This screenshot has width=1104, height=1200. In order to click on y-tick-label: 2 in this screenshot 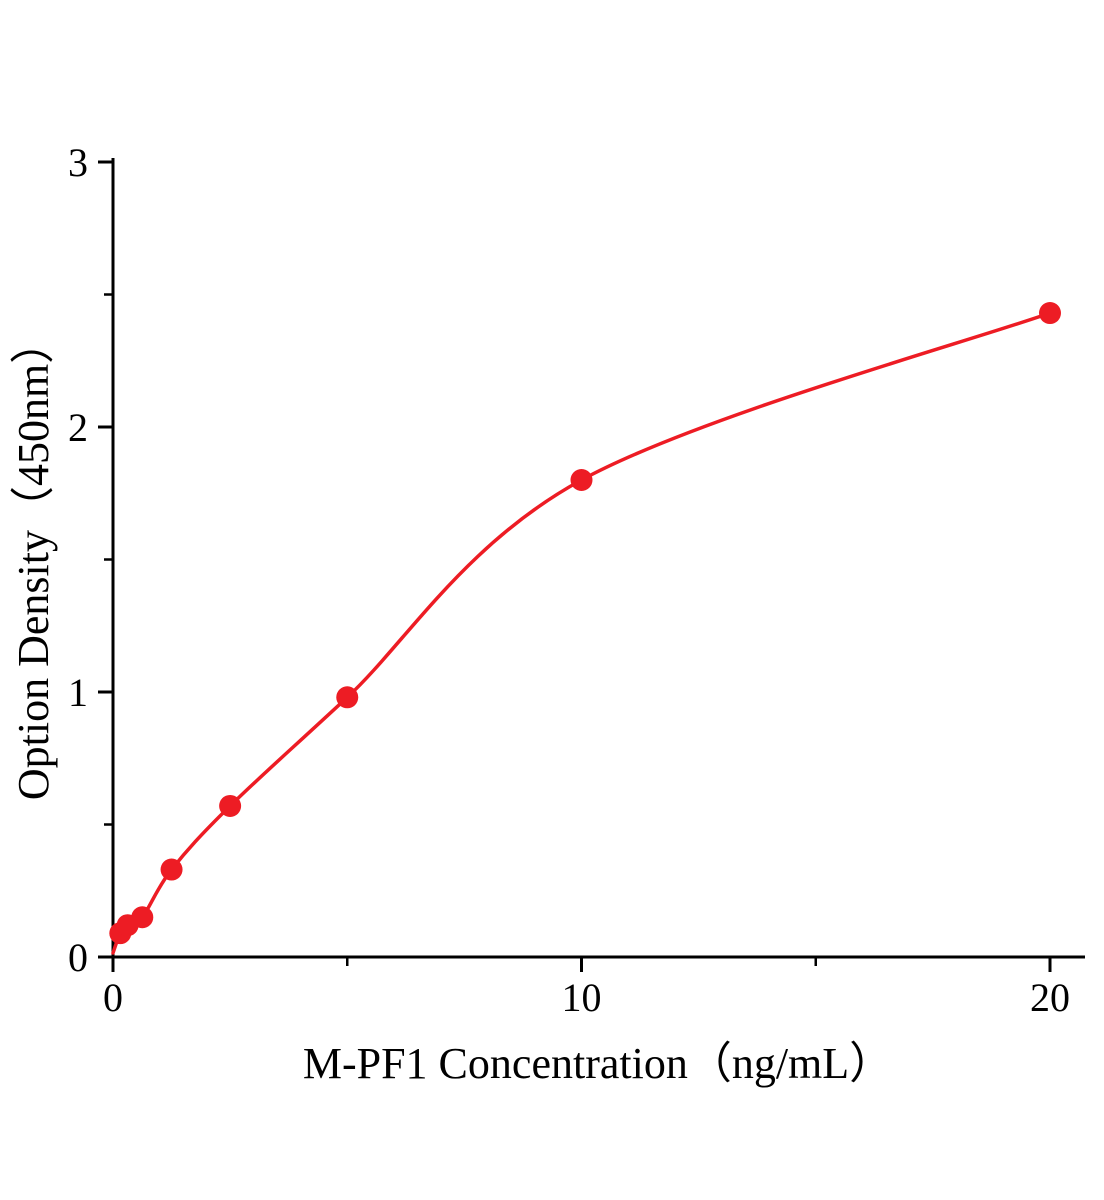, I will do `click(78, 427)`.